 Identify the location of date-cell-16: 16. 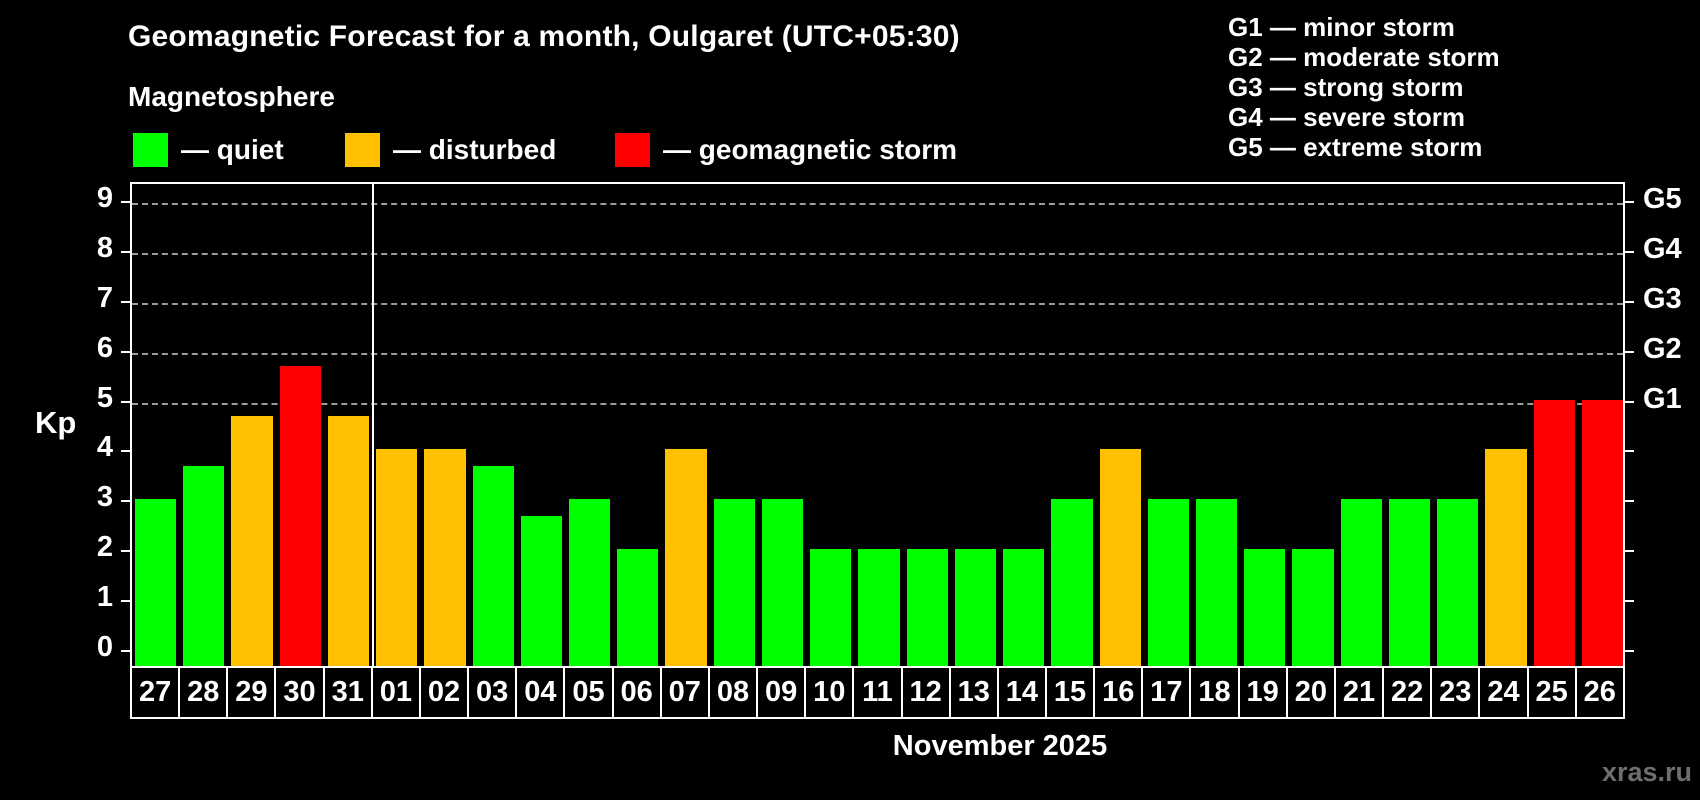
(1117, 692).